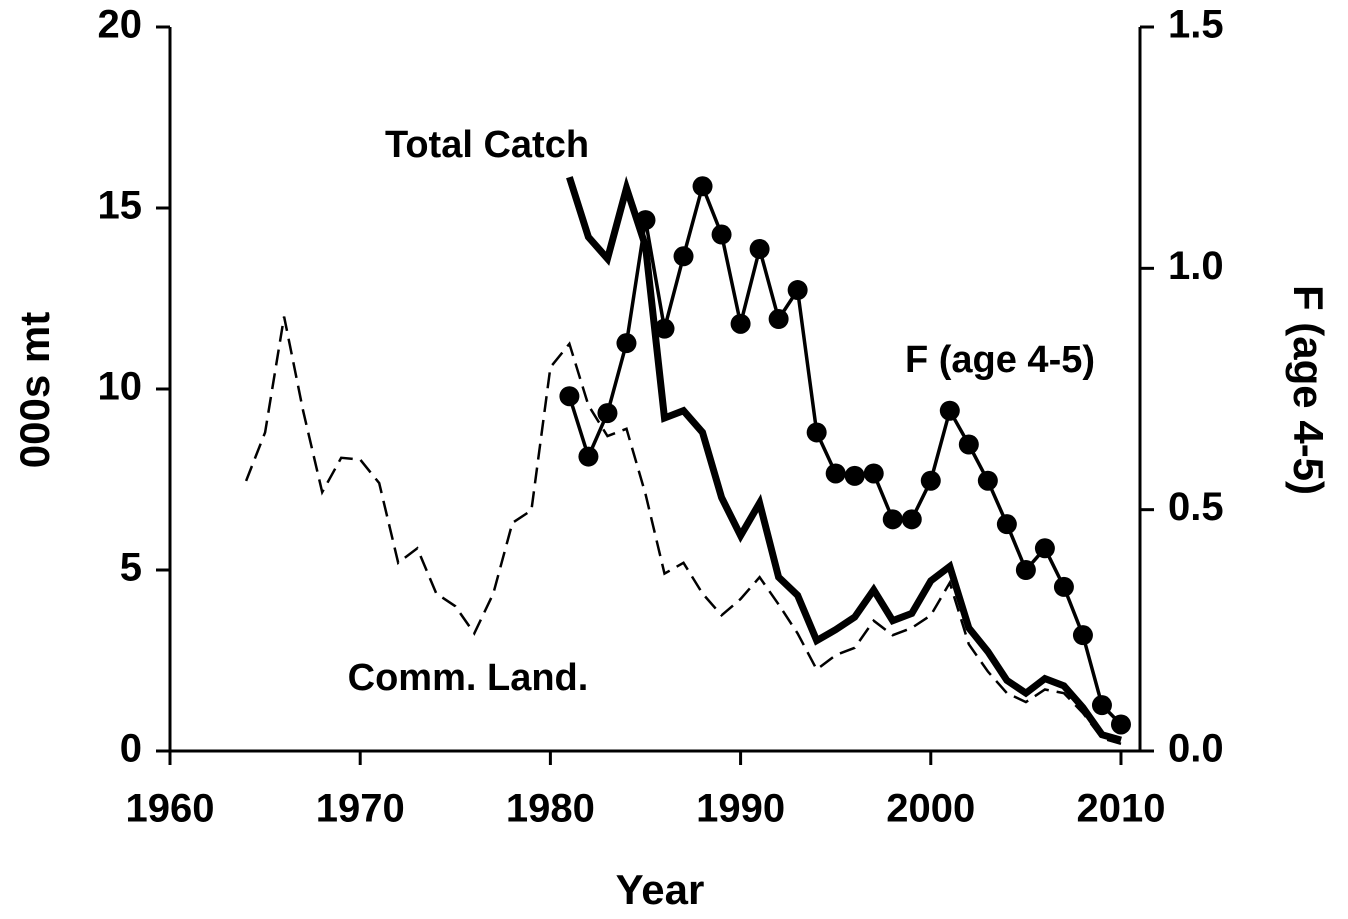 Image resolution: width=1348 pixels, height=919 pixels. What do you see at coordinates (660, 889) in the screenshot?
I see `x-axis-label: Year` at bounding box center [660, 889].